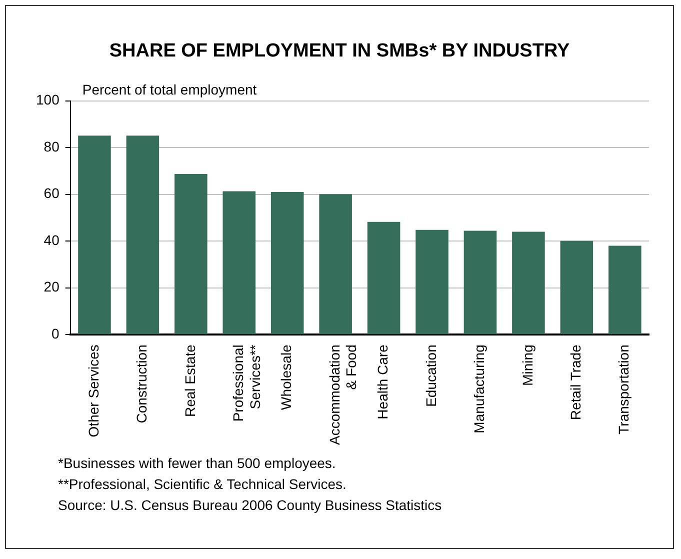 The height and width of the screenshot is (559, 681). What do you see at coordinates (286, 377) in the screenshot?
I see `x-tick-label: Wholesale` at bounding box center [286, 377].